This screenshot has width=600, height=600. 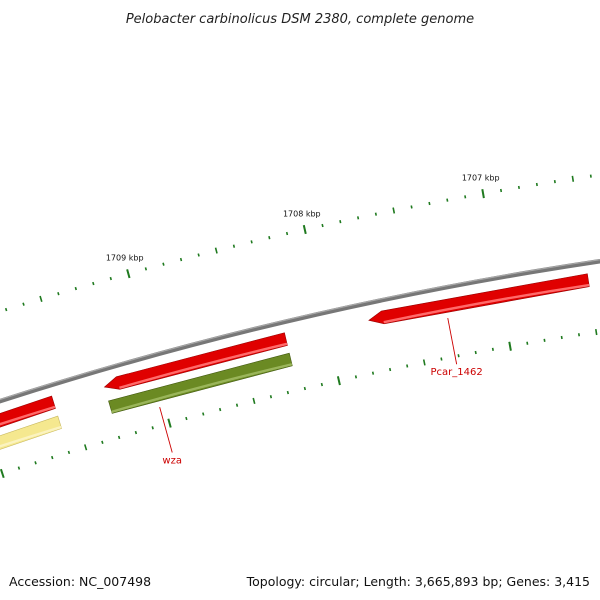 What do you see at coordinates (321, 392) in the screenshot?
I see `gene-labels: bioDbioAPcar_1461Pcar_1462wzaPcar_1464` at bounding box center [321, 392].